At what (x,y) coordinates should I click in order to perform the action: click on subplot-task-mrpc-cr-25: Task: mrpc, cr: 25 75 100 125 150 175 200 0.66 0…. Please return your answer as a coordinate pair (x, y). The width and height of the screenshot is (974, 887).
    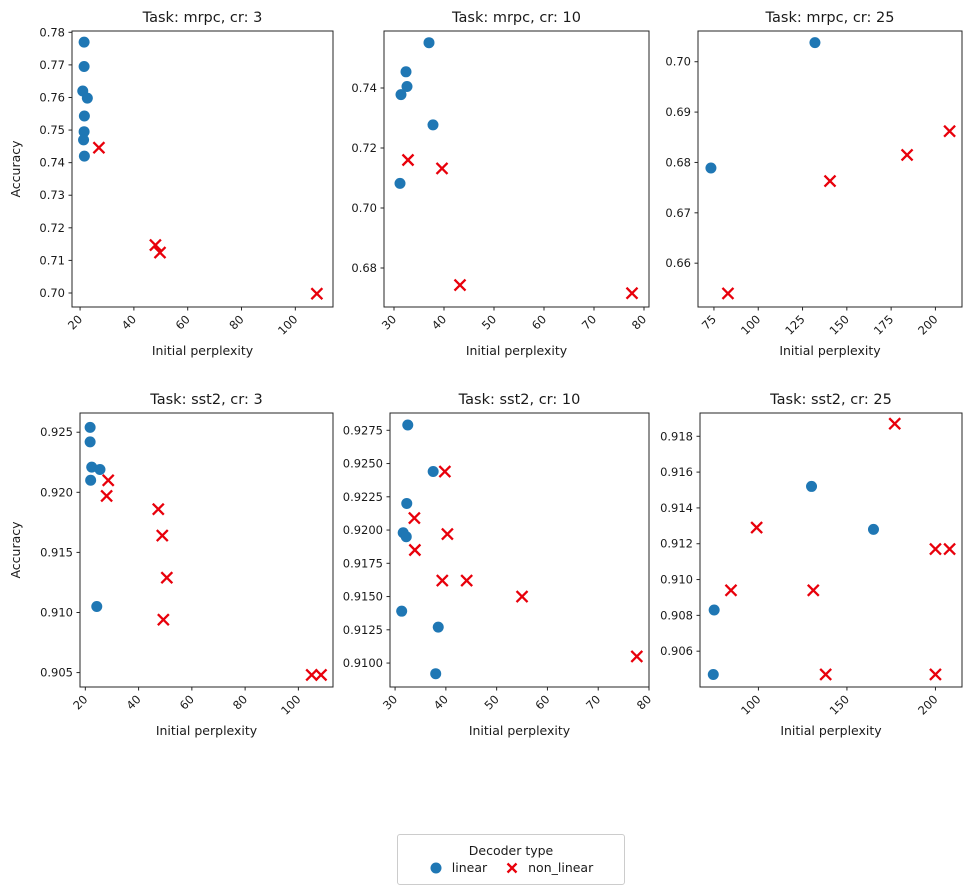
    Looking at the image, I should click on (814, 184).